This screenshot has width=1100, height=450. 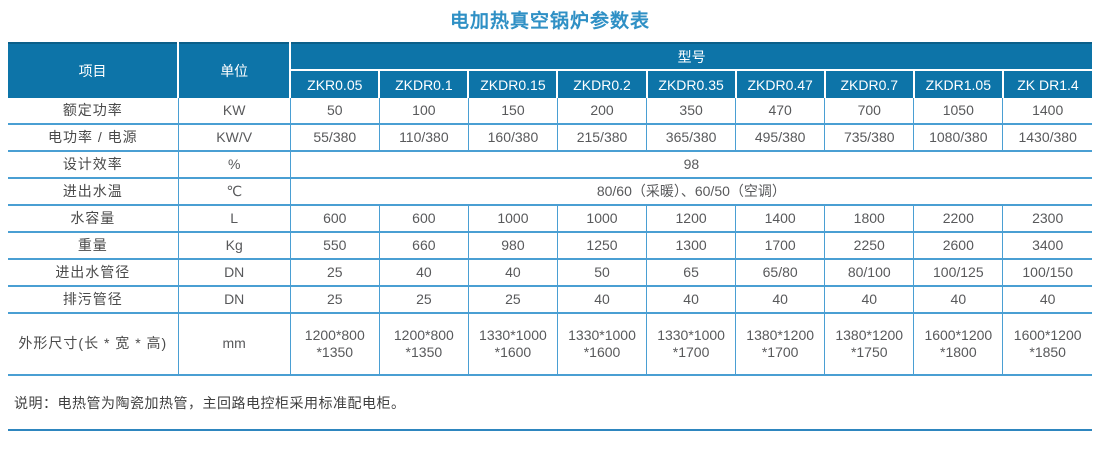 I want to click on value-cell: 100, so click(x=423, y=111).